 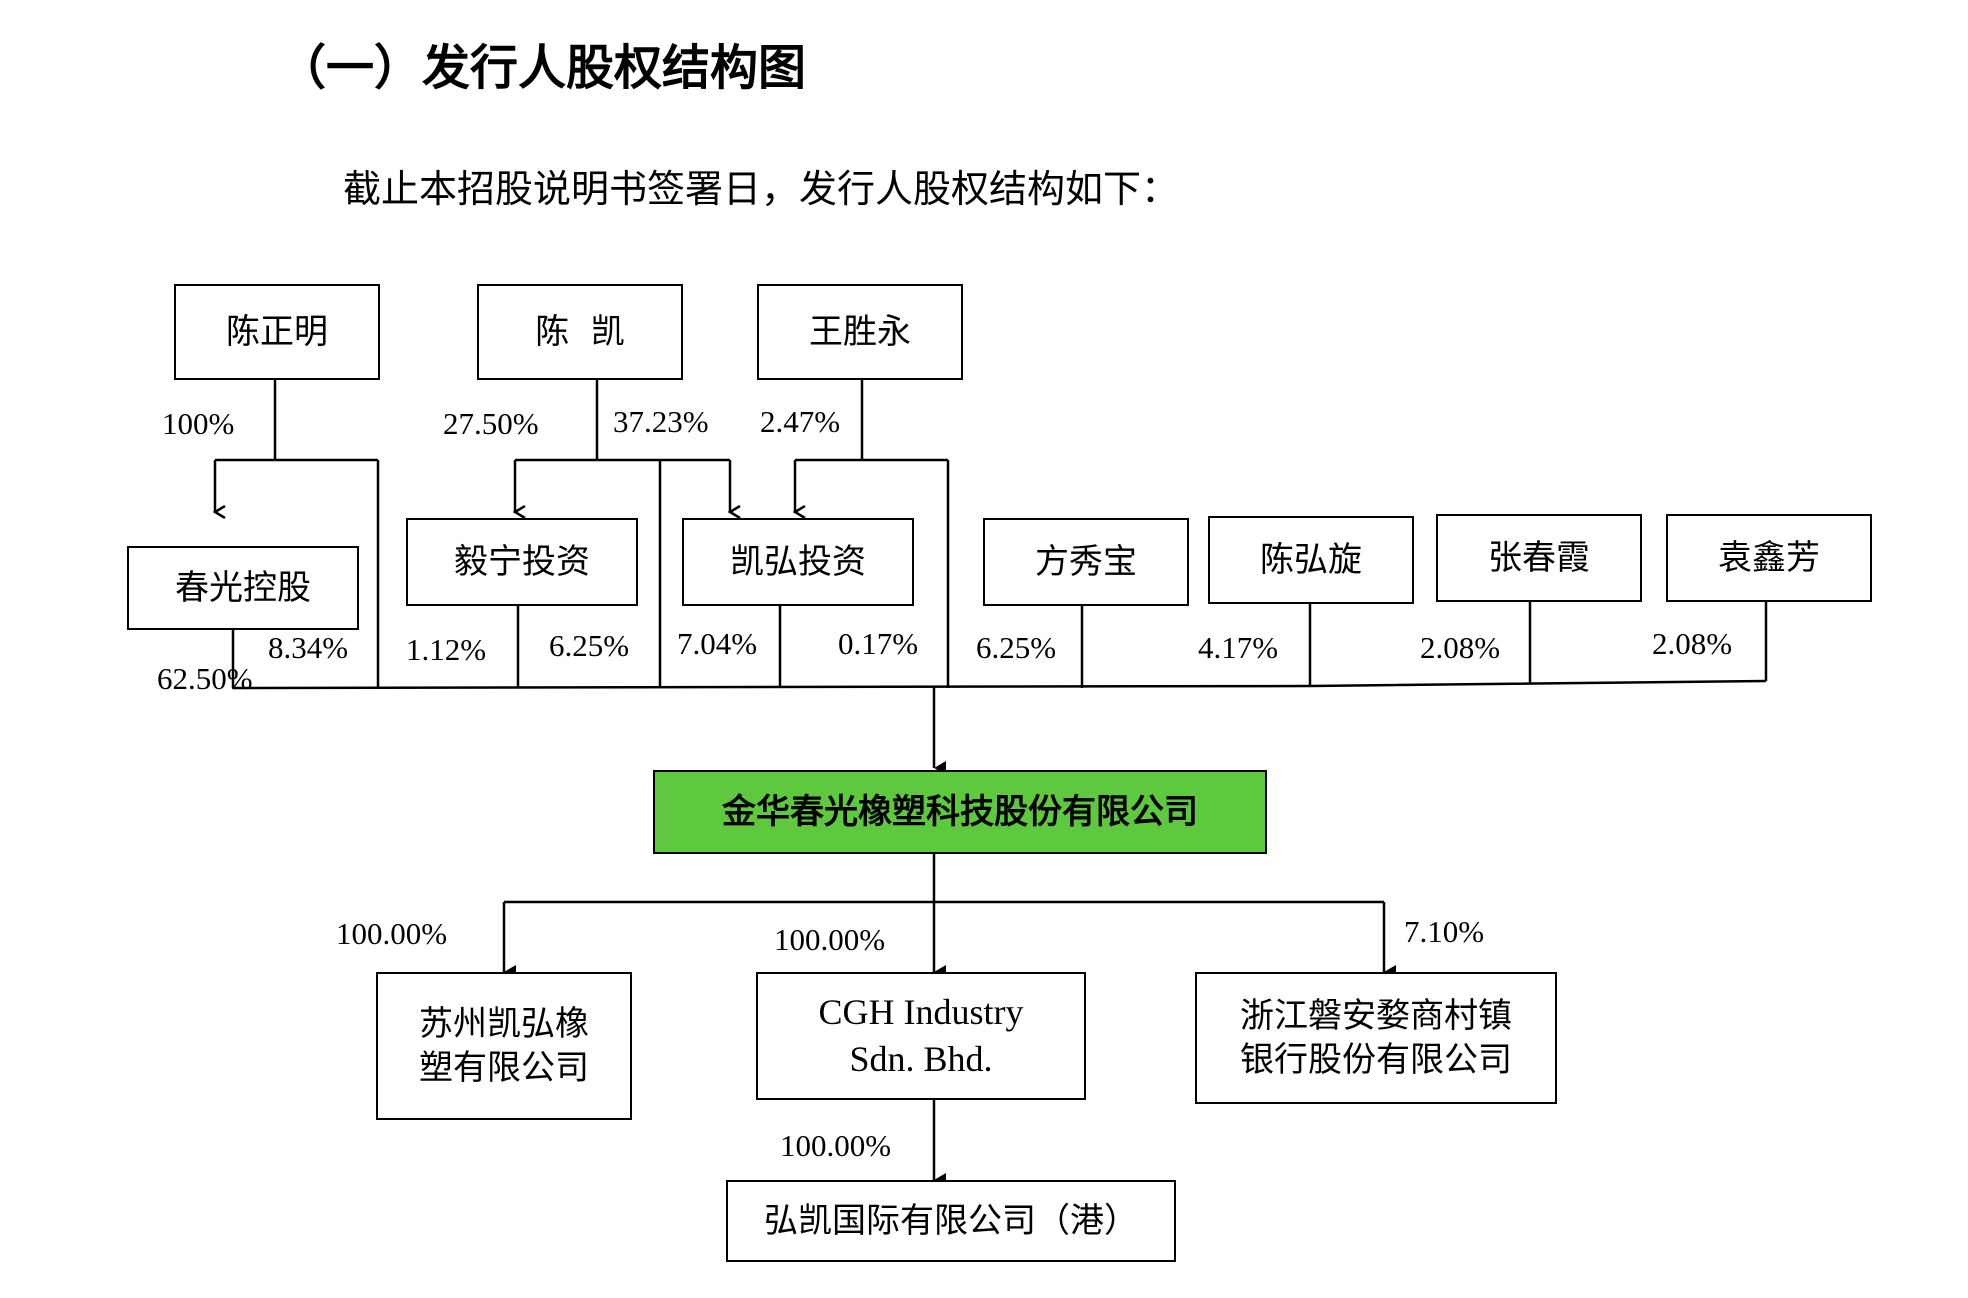 I want to click on issuer-company: 金华春光橡塑科技股份有限公司, so click(x=960, y=812).